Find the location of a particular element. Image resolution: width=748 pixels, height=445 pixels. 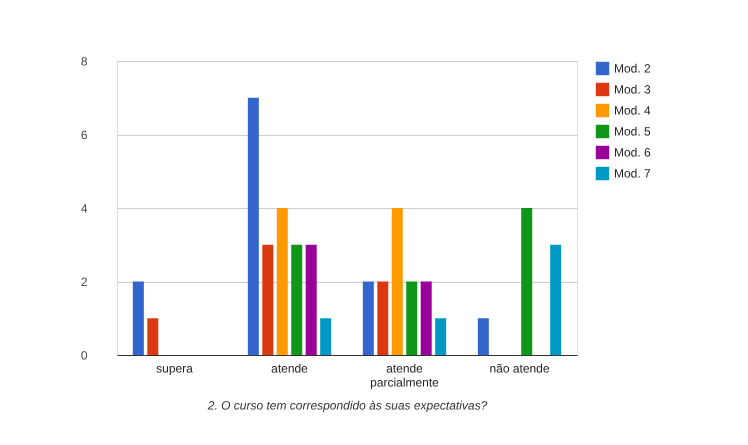

y-tick-label: 4 is located at coordinates (84, 209).